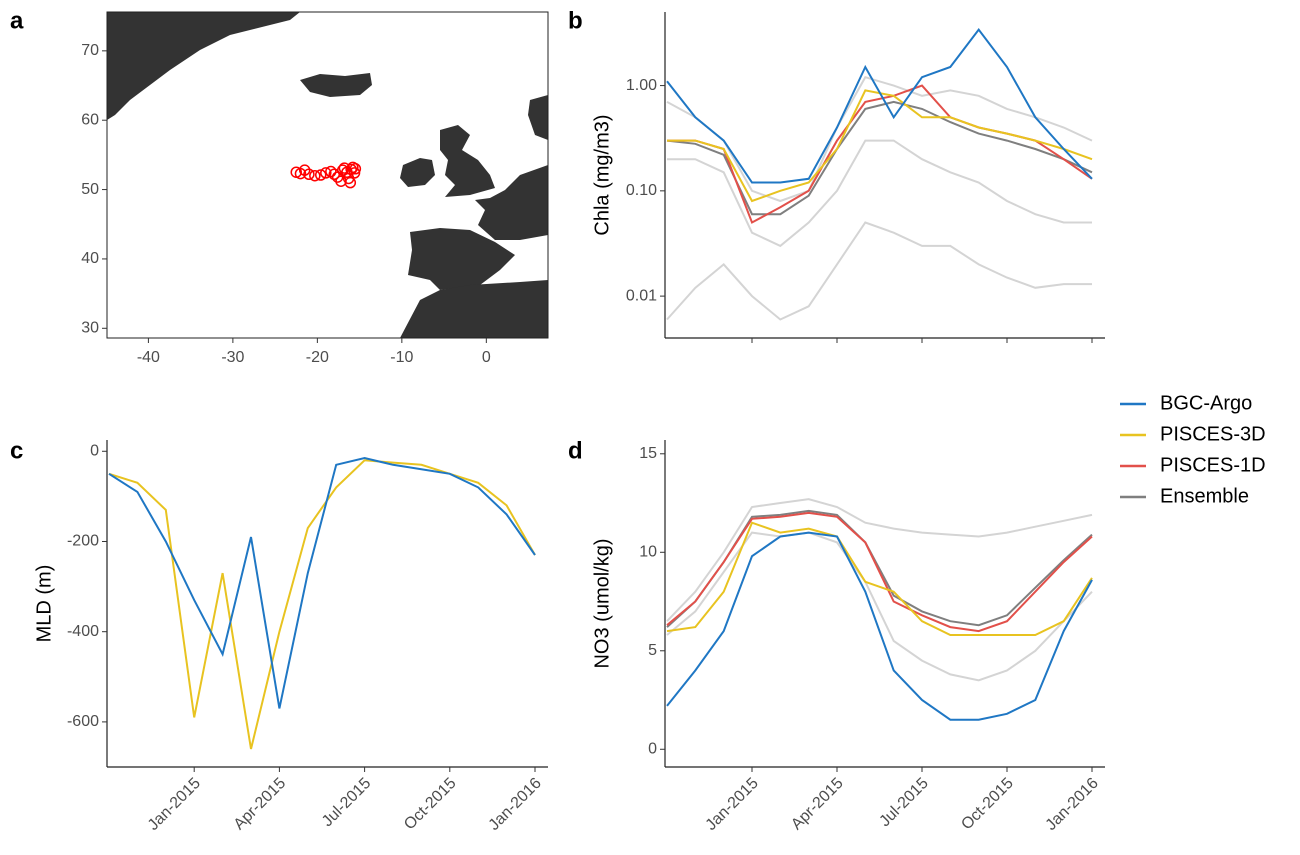  I want to click on y-tick-label: 5, so click(652, 650).